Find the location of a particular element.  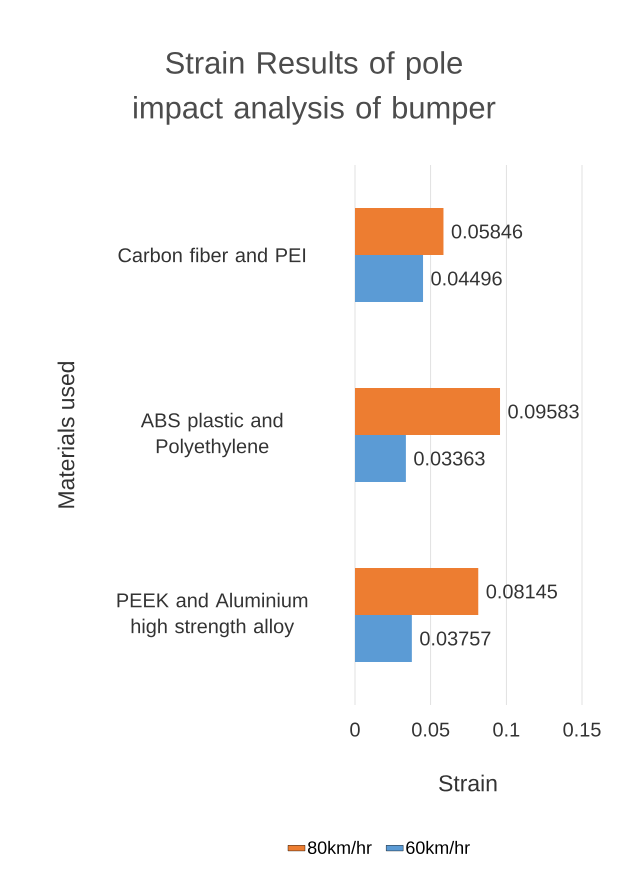

y-axis-title: Materials used is located at coordinates (66, 435).